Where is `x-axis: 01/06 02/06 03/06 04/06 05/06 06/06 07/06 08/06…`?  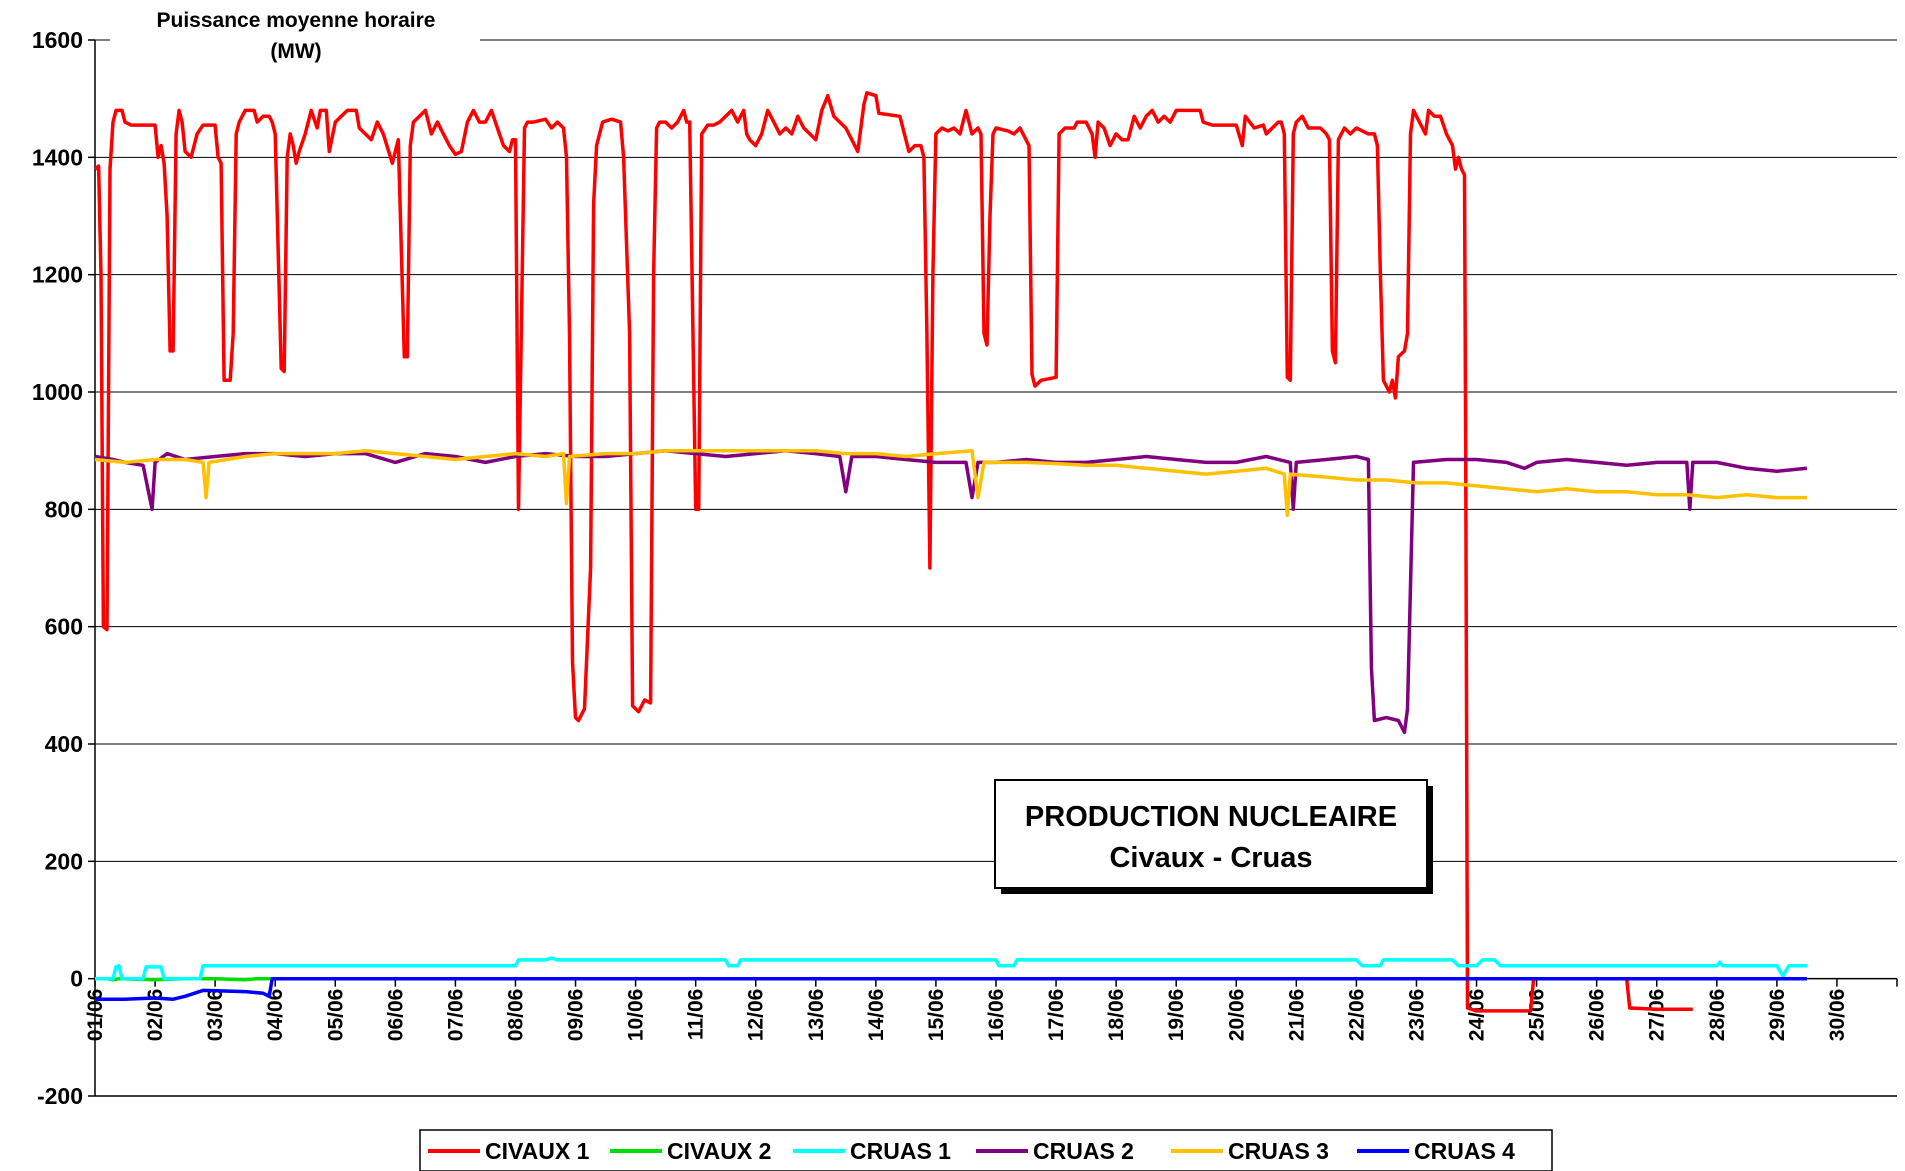
x-axis: 01/06 02/06 03/06 04/06 05/06 06/06 07/06 08/06… is located at coordinates (991, 1037).